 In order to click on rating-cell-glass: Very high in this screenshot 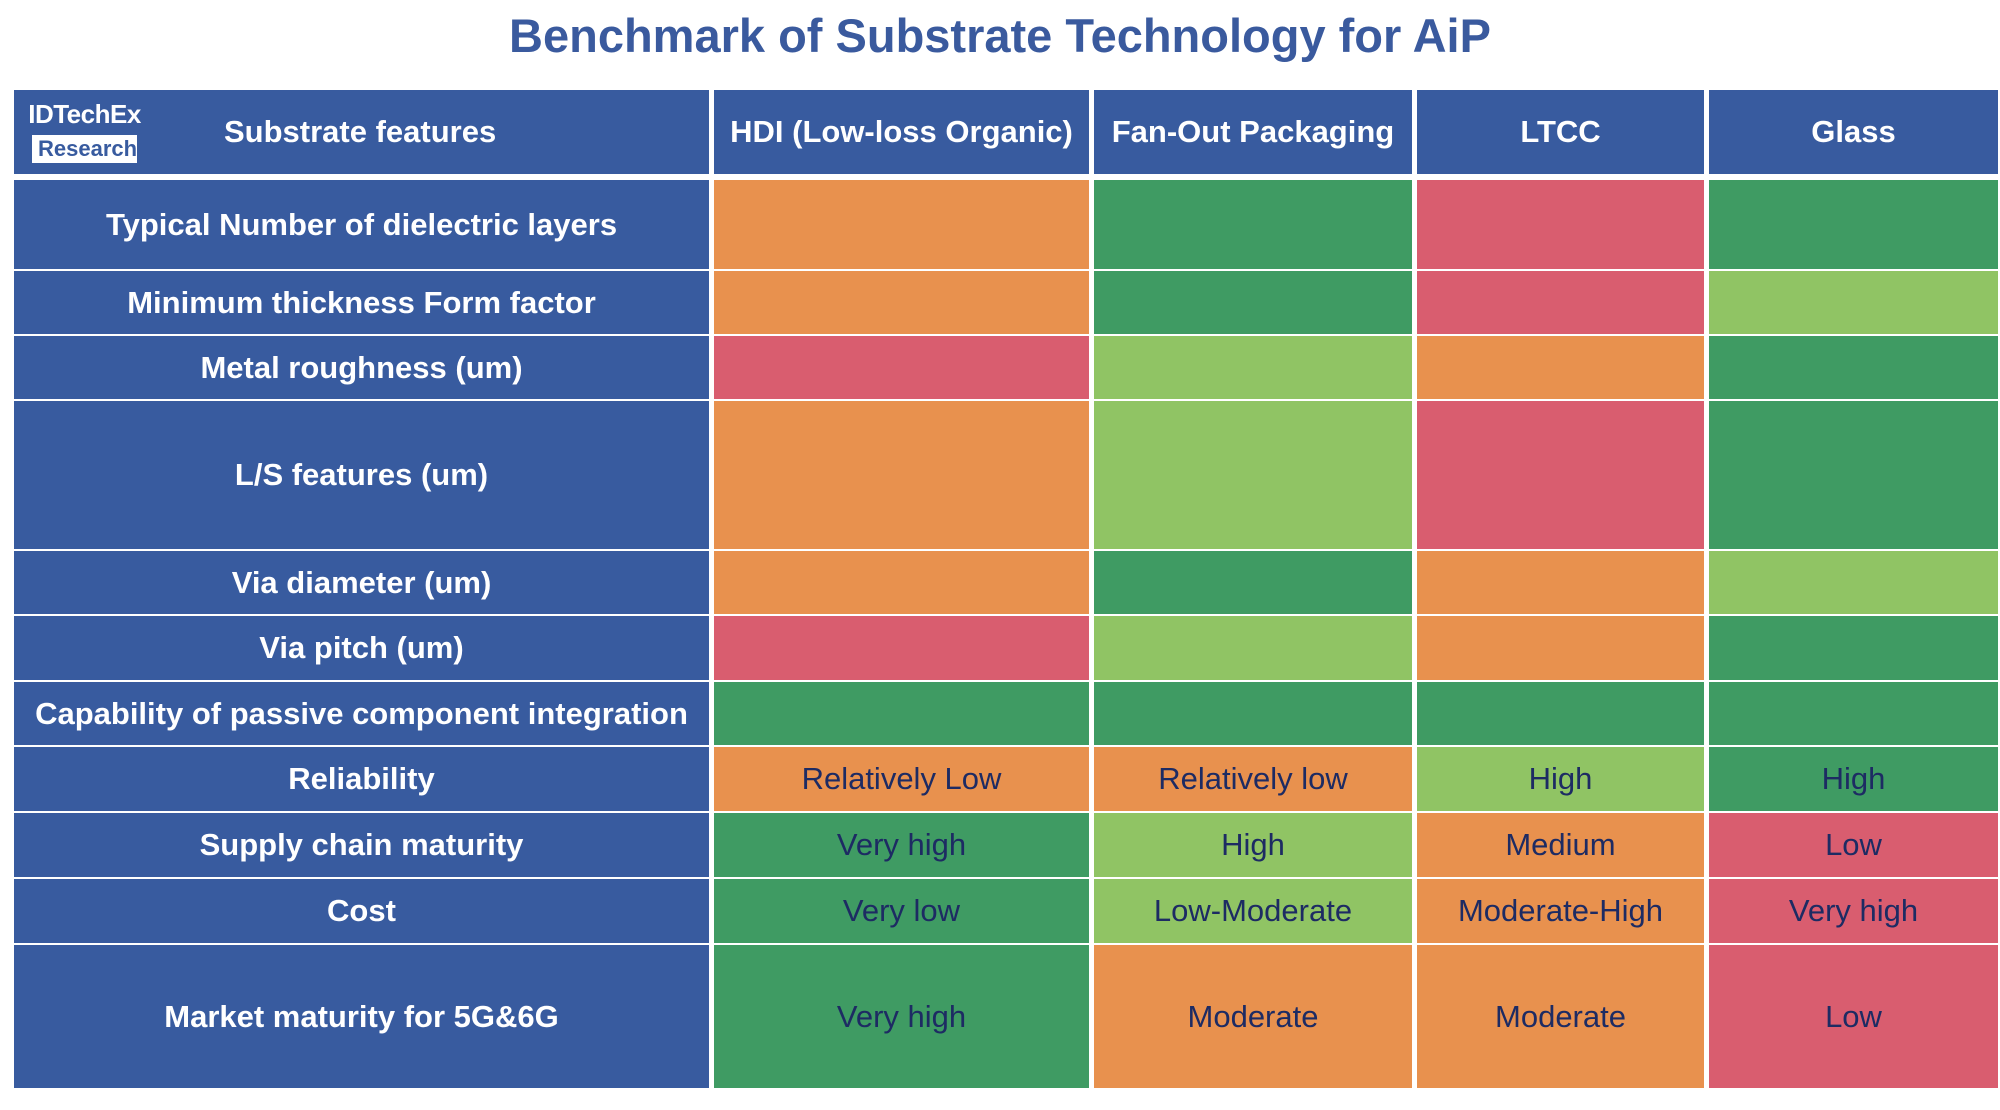, I will do `click(1854, 912)`.